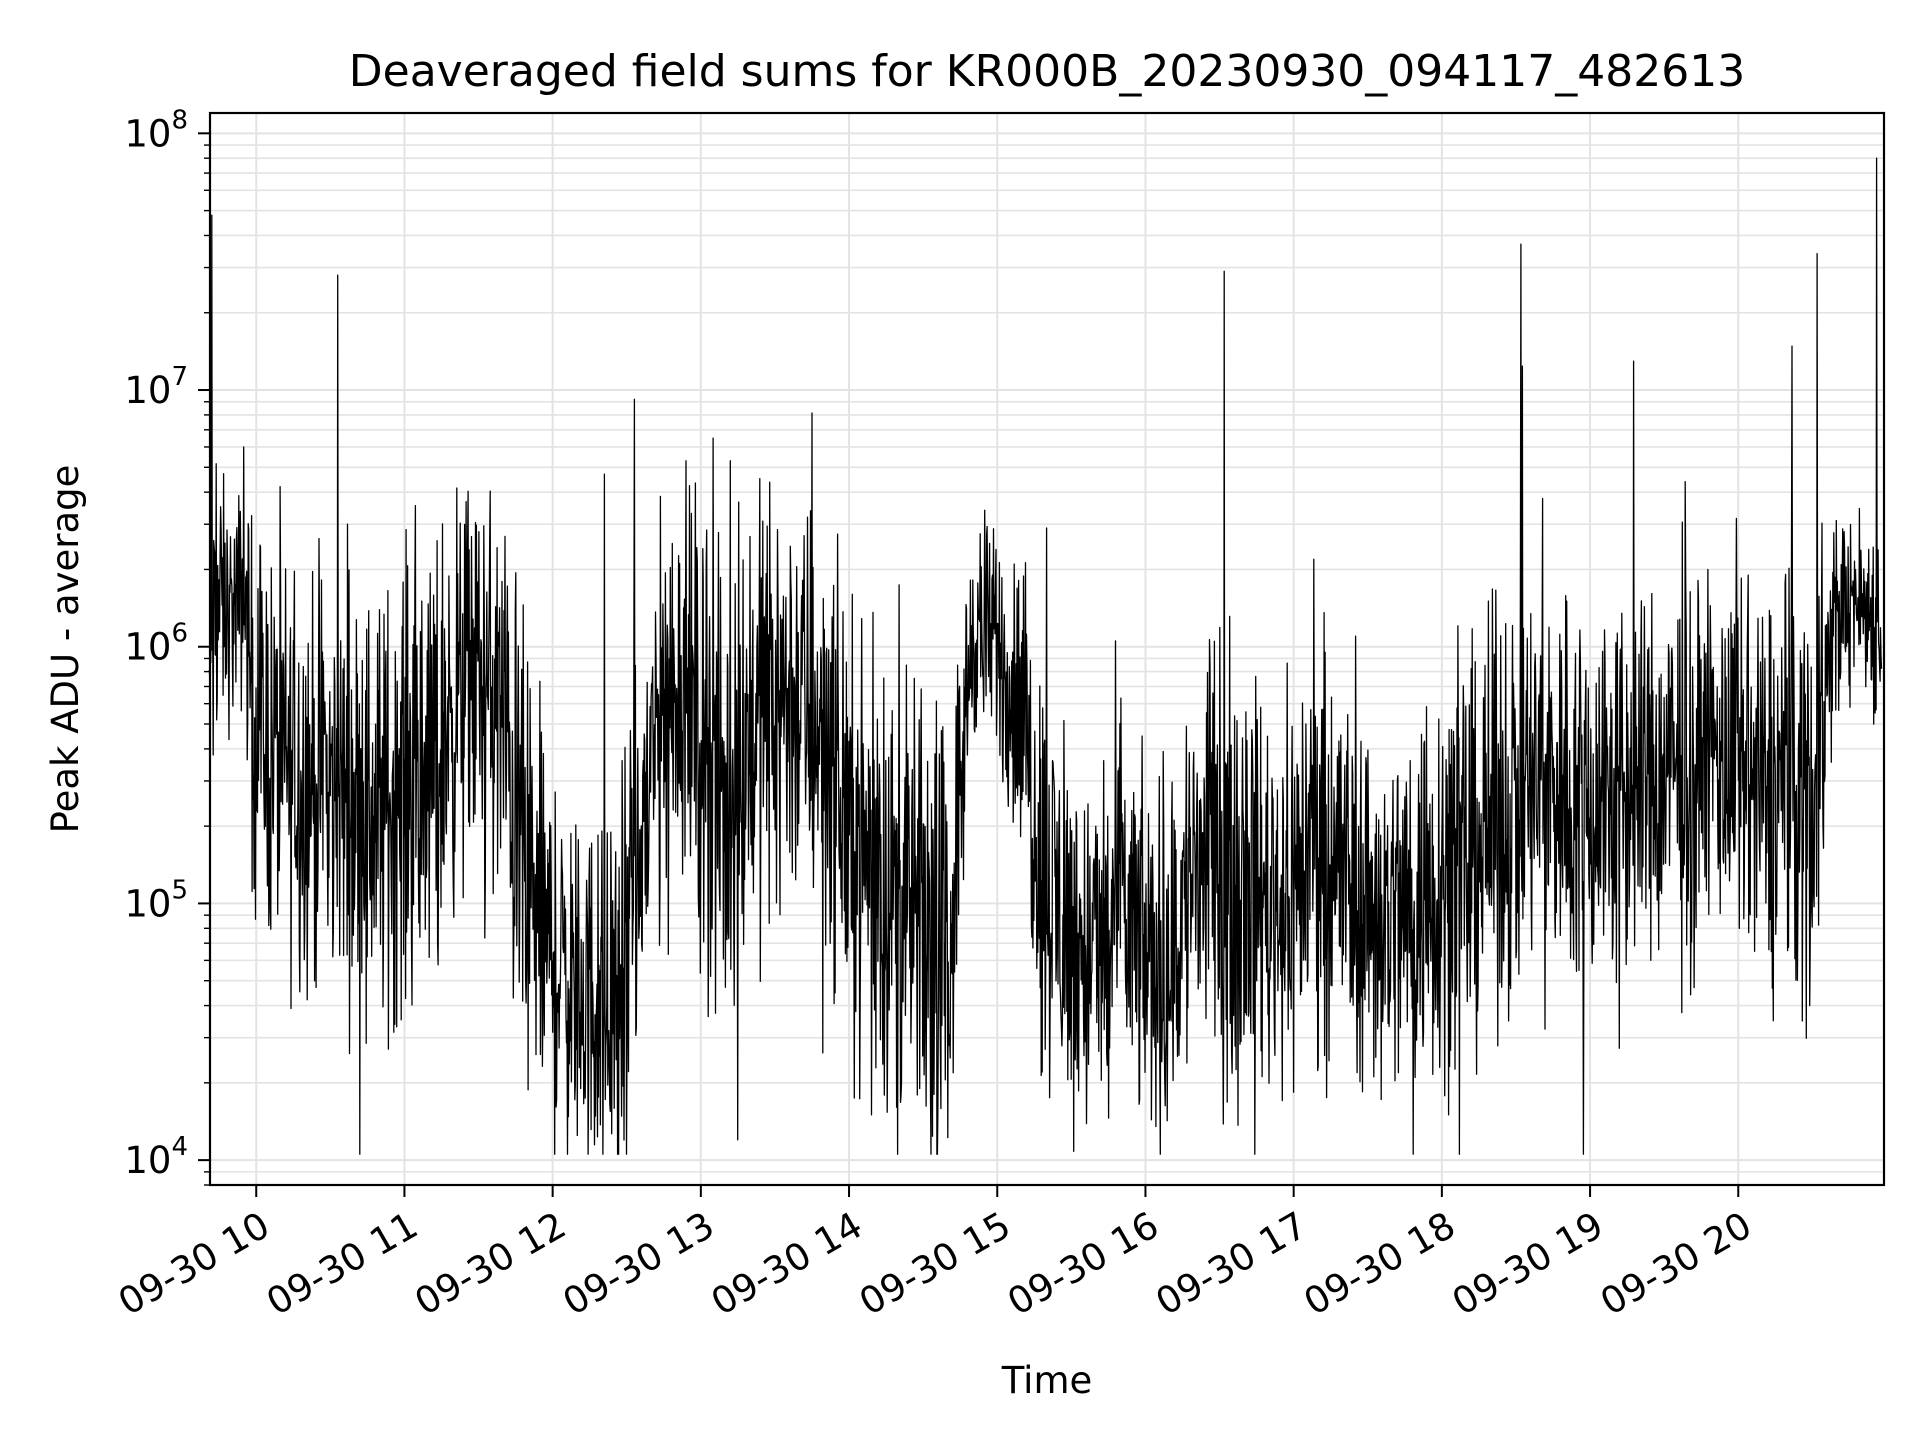 This screenshot has height=1440, width=1920. Describe the element at coordinates (179, 890) in the screenshot. I see `y-tick-exponent: 5` at that location.